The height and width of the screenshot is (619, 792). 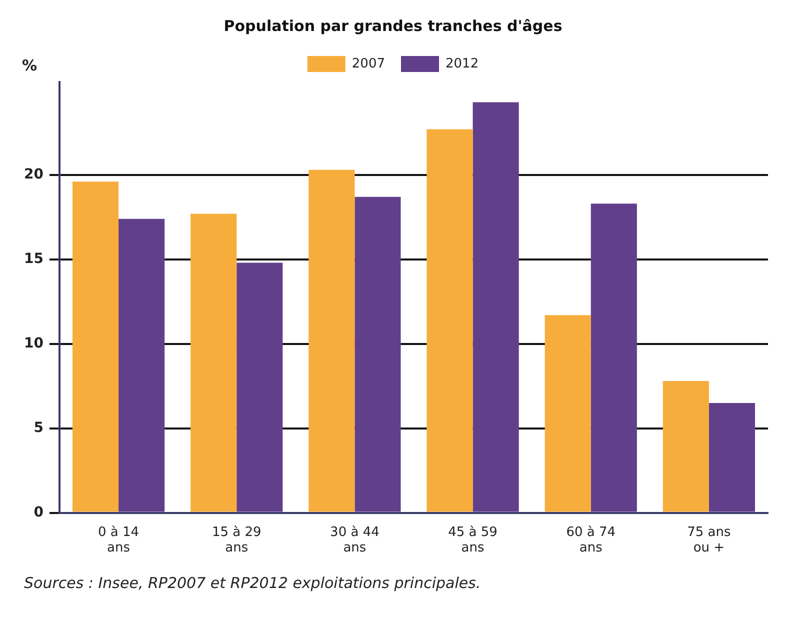 What do you see at coordinates (473, 540) in the screenshot?
I see `x-tick-label: 45 à 59 ans` at bounding box center [473, 540].